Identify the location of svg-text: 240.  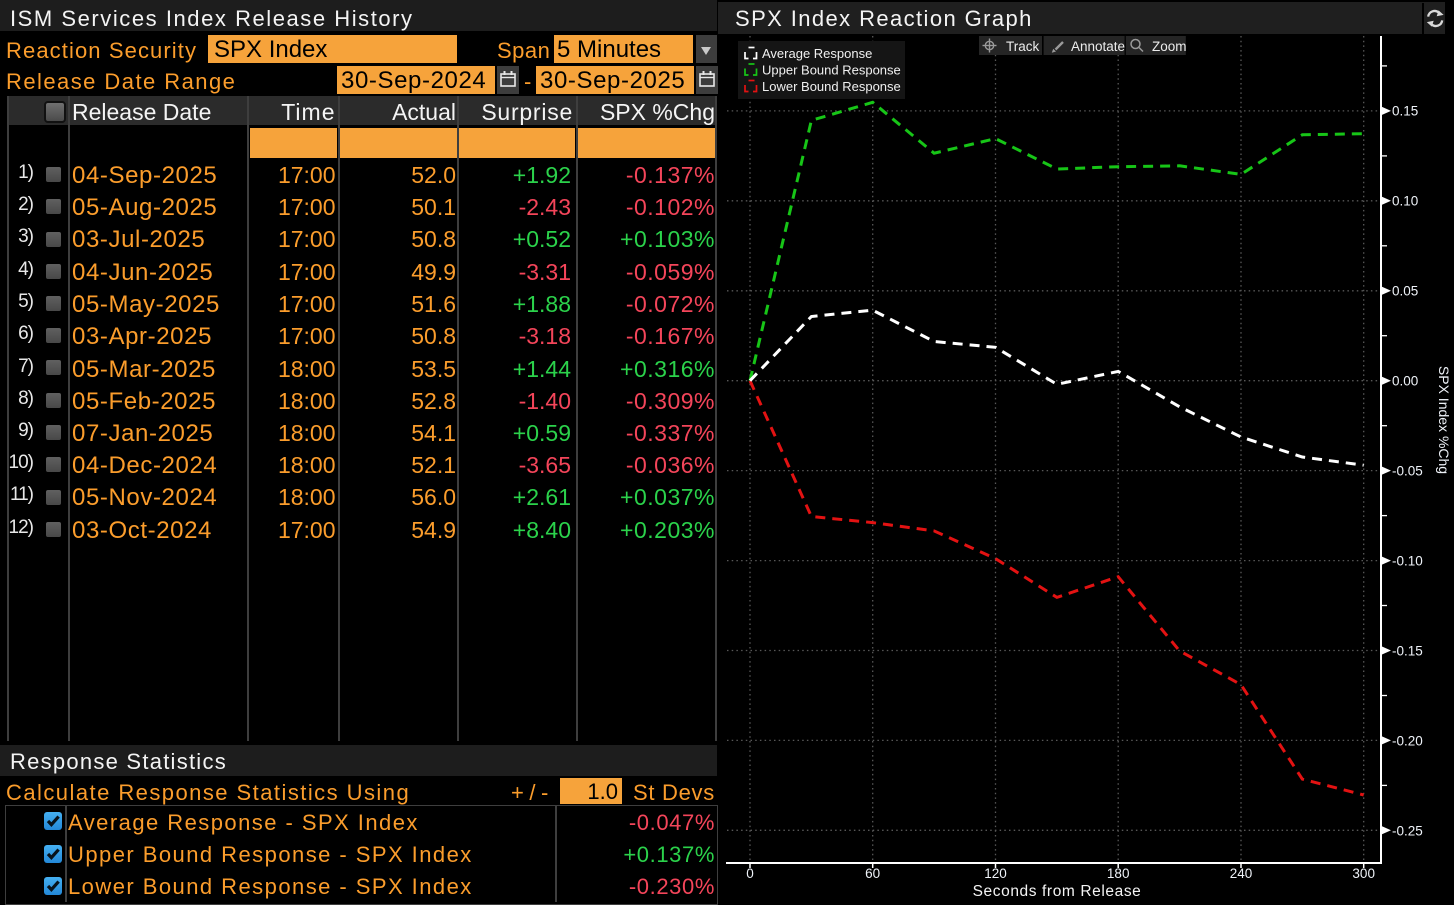
(1241, 873).